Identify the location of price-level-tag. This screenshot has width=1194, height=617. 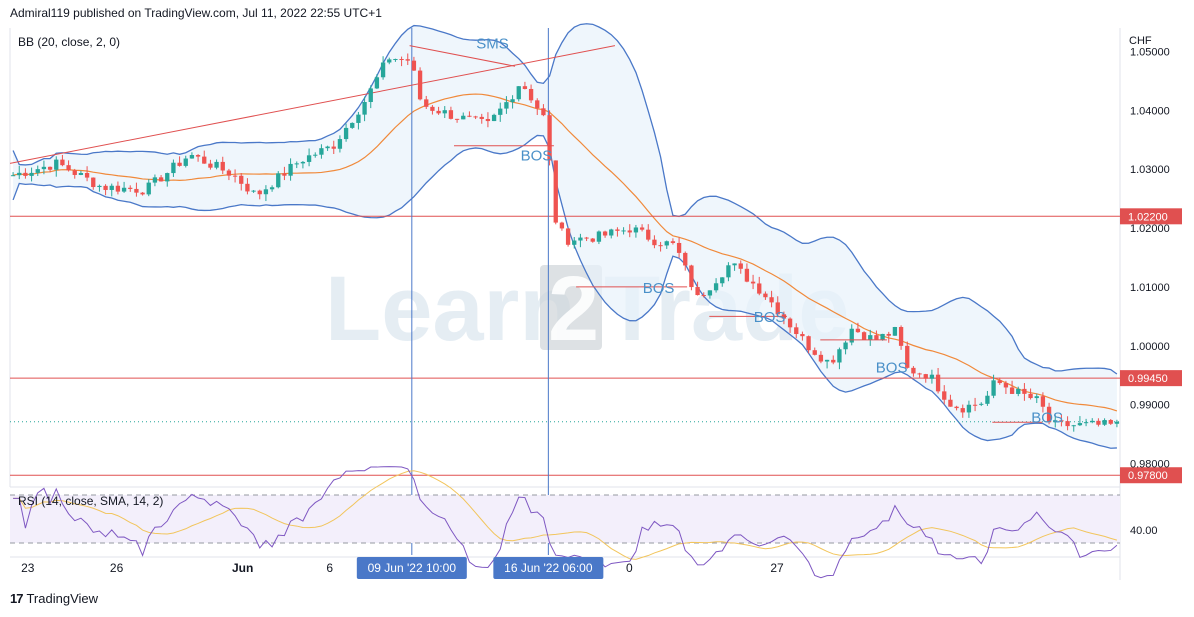
(1151, 216).